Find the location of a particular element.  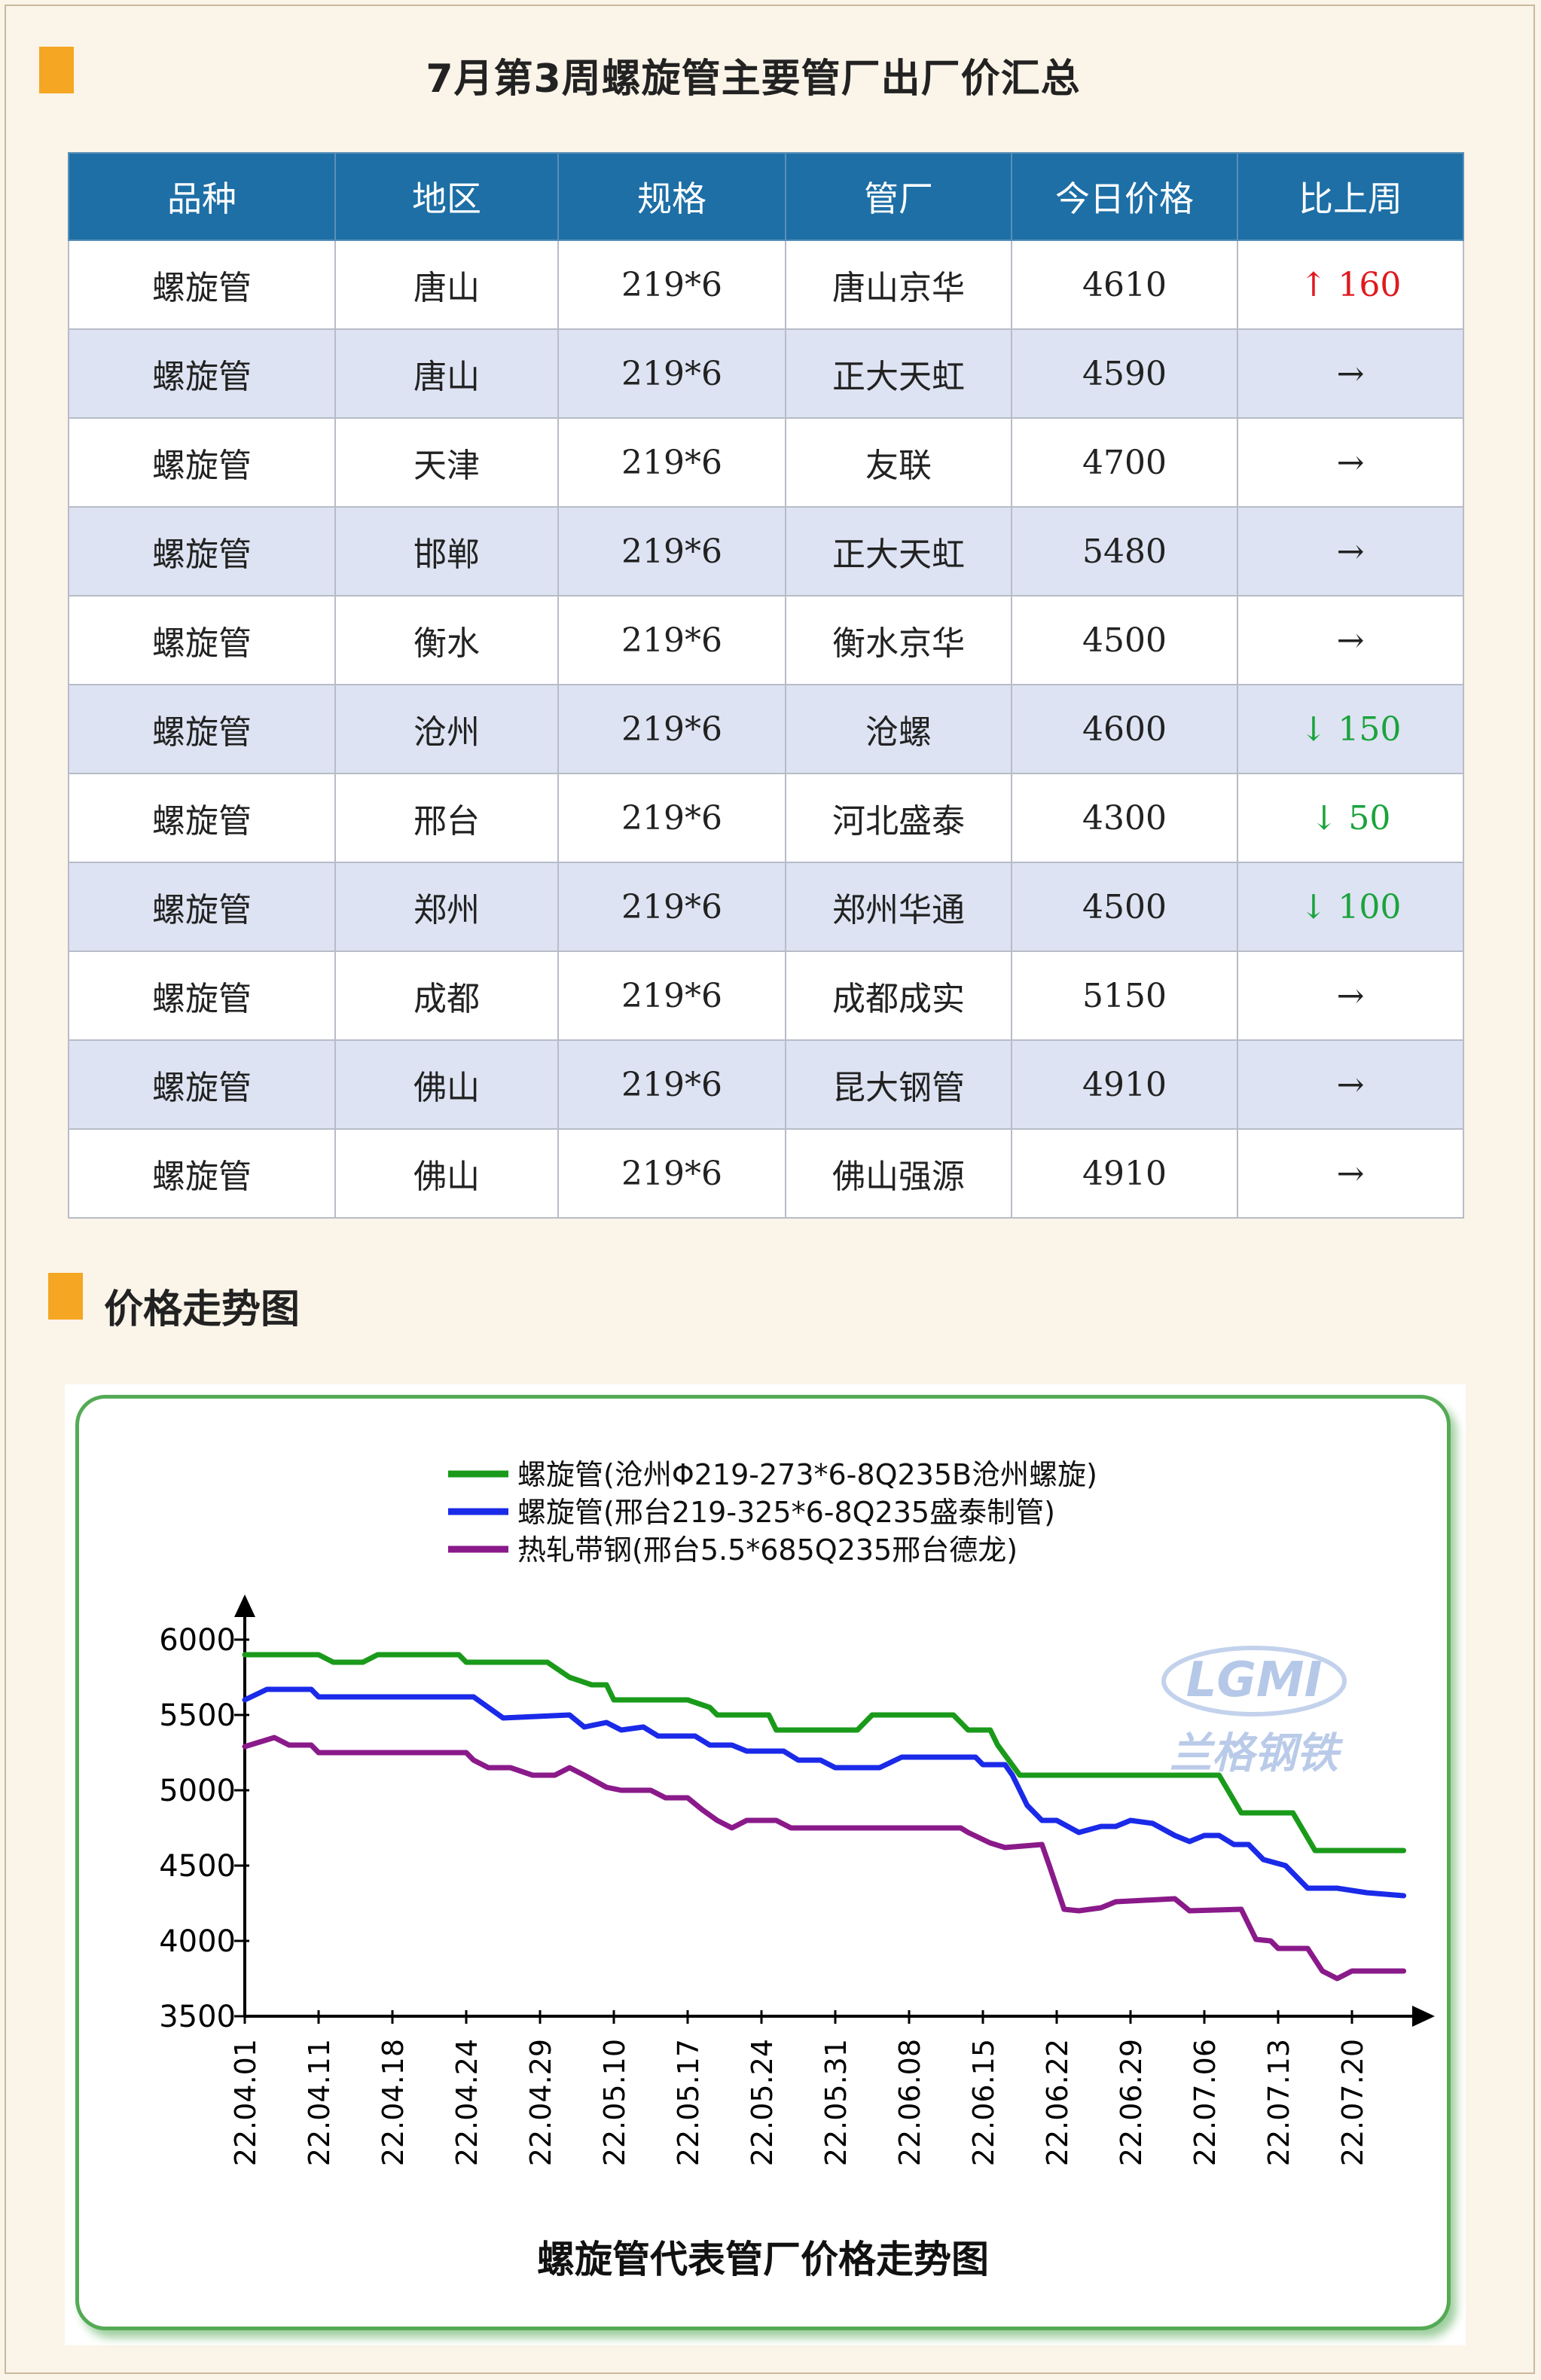

table-cell: 4600 is located at coordinates (1124, 729).